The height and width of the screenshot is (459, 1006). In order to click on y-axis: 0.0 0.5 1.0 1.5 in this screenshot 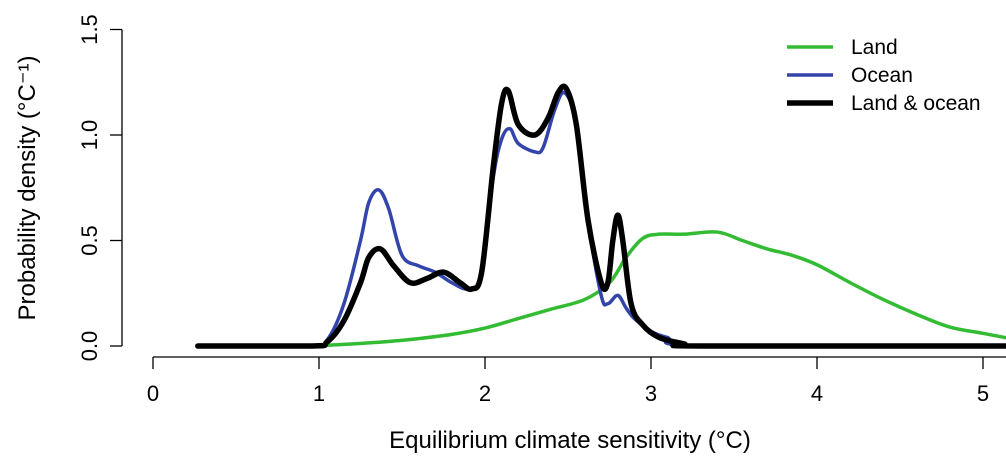, I will do `click(100, 188)`.